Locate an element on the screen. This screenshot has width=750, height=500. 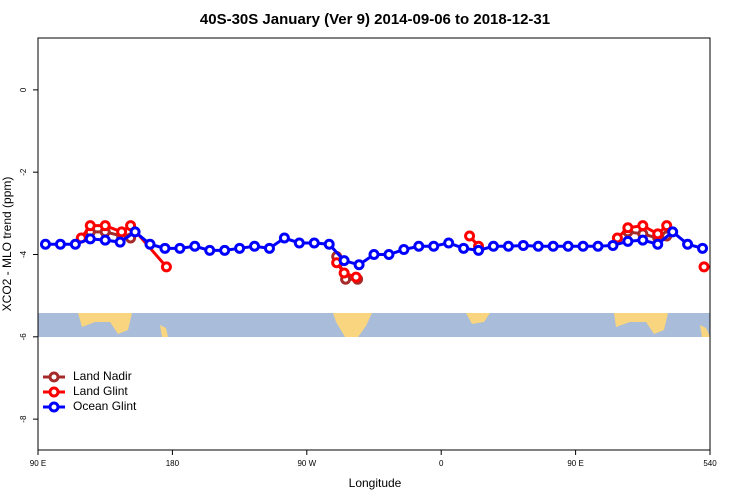
x-tick-label: 90 W is located at coordinates (306, 463).